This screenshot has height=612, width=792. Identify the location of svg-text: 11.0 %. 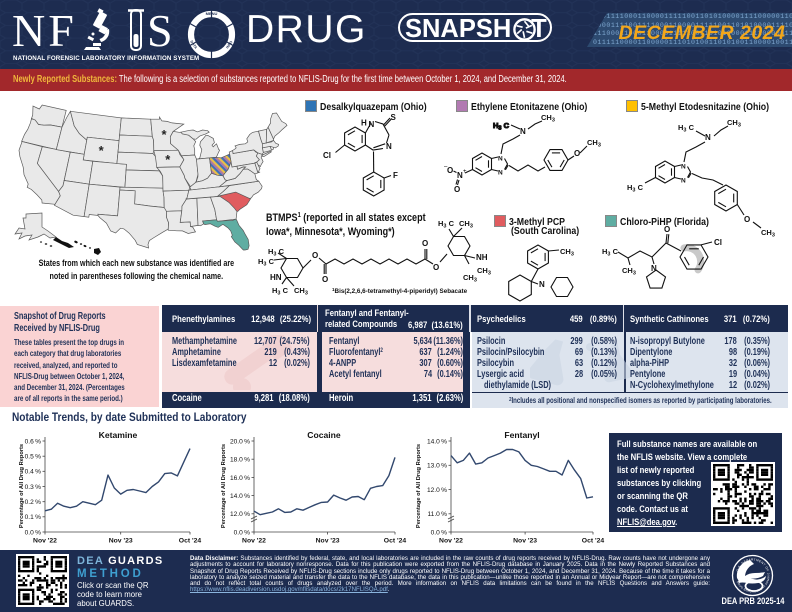
(437, 514).